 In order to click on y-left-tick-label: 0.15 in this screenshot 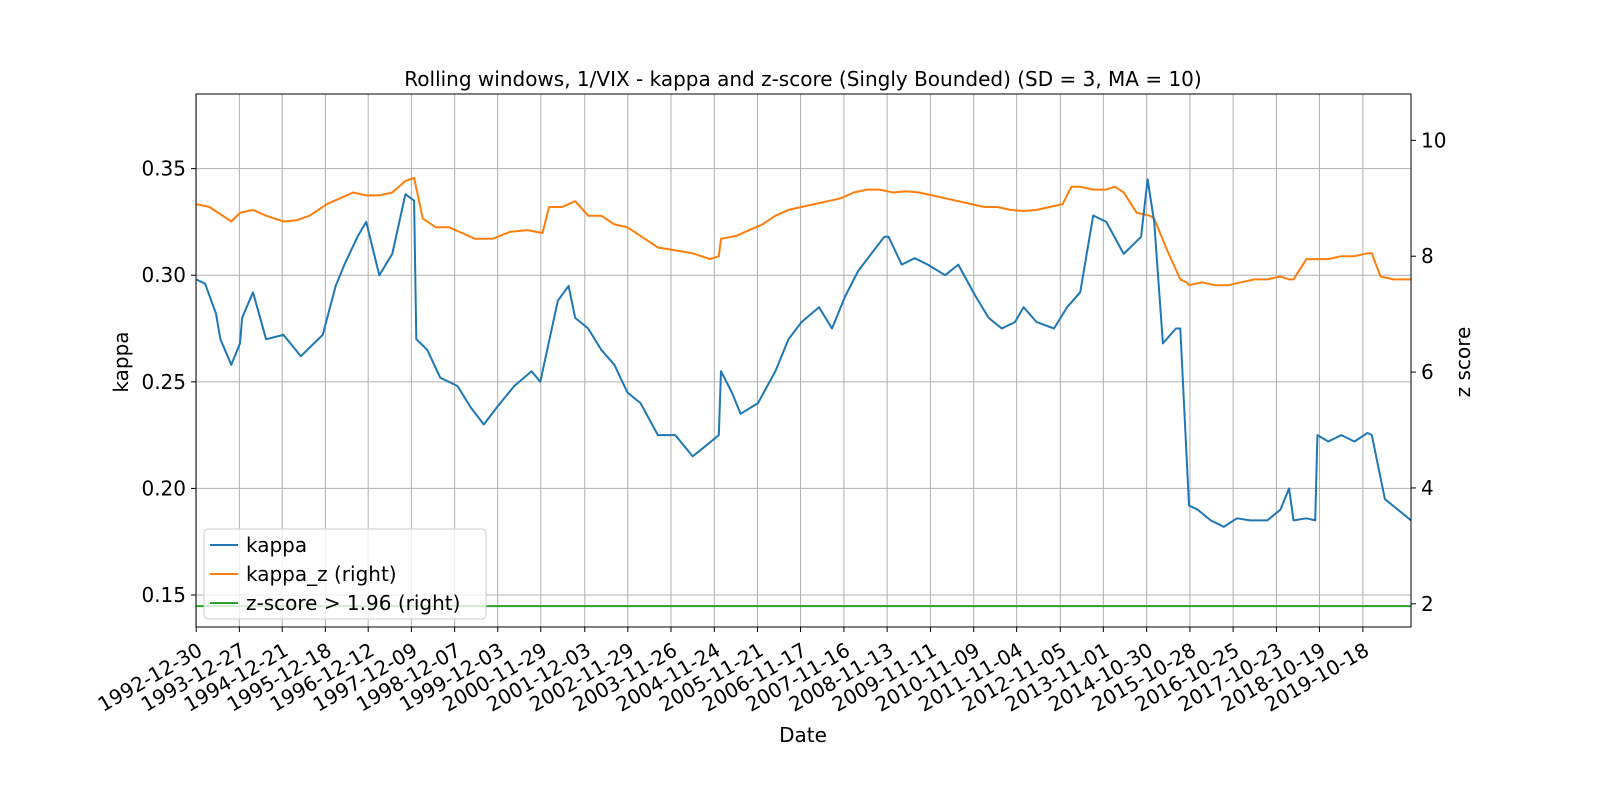, I will do `click(163, 595)`.